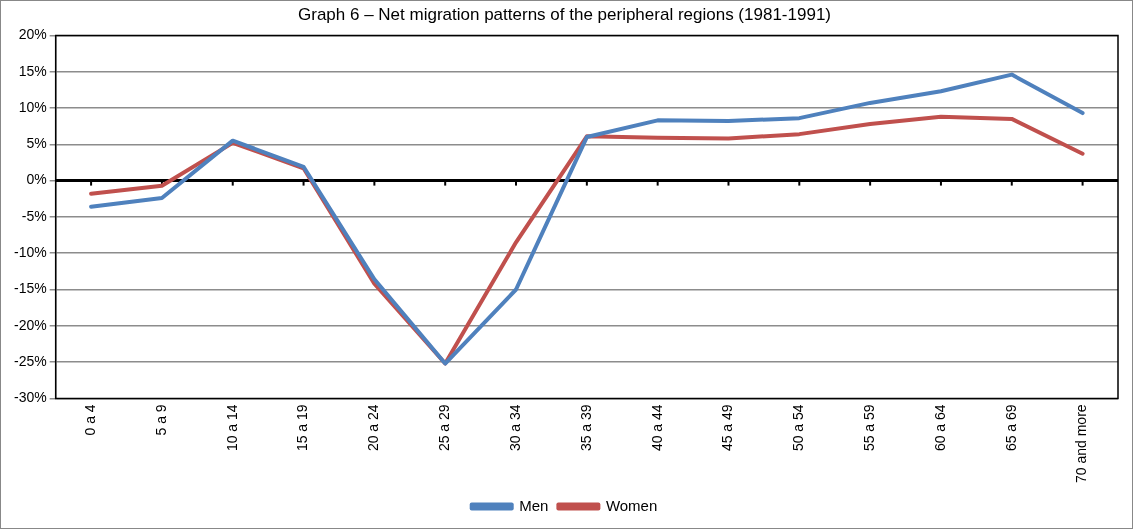  I want to click on y-tick-label: 20%, so click(32, 34).